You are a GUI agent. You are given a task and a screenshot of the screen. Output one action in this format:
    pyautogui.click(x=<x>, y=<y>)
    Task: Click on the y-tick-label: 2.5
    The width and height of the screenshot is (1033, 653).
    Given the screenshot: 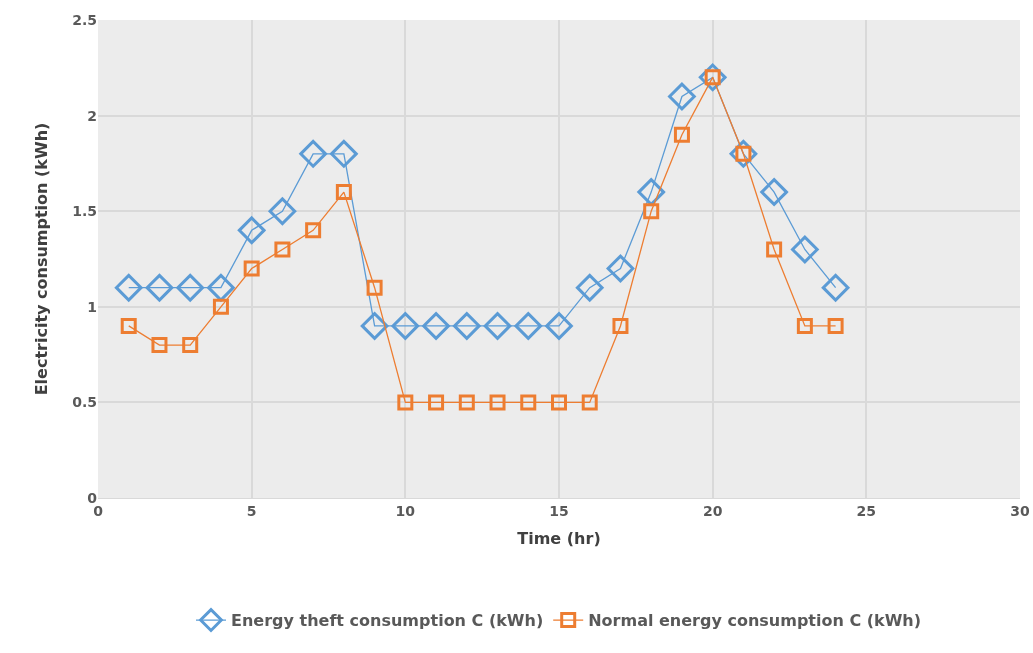 What is the action you would take?
    pyautogui.click(x=84, y=19)
    